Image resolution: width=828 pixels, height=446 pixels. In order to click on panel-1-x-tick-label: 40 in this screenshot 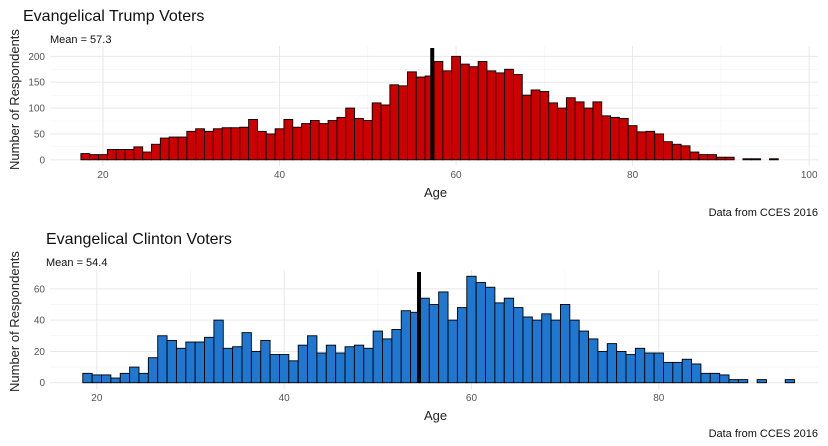, I will do `click(280, 175)`.